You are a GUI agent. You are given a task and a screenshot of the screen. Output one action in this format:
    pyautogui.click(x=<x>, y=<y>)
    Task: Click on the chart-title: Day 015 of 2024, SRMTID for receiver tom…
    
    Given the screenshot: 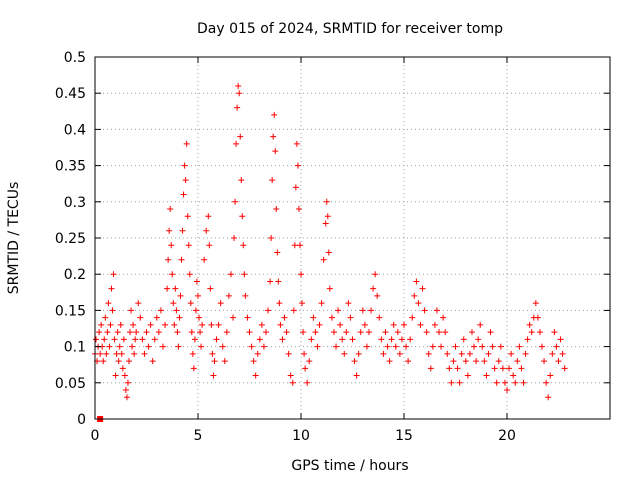 What is the action you would take?
    pyautogui.click(x=350, y=29)
    